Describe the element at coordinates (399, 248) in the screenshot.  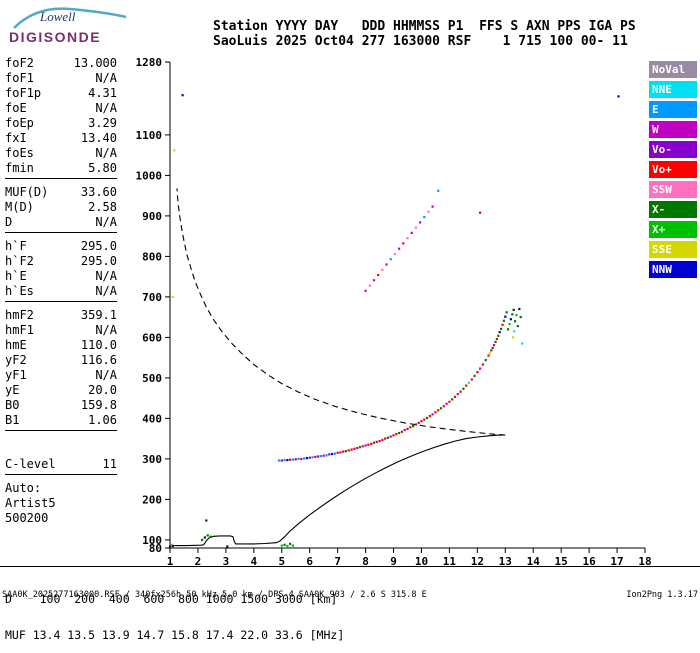
I see `echoes-multi-hop` at that location.